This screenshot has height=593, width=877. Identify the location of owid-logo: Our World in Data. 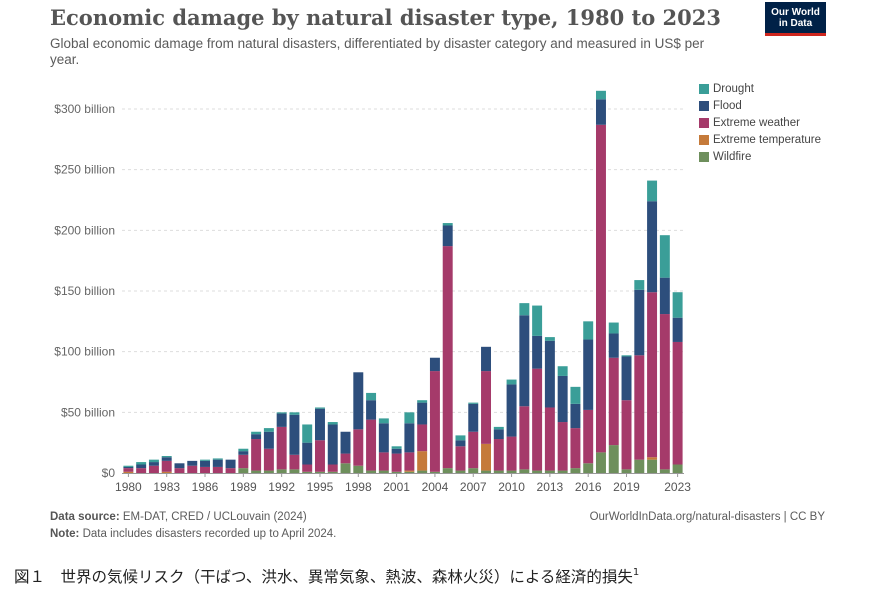
(795, 19).